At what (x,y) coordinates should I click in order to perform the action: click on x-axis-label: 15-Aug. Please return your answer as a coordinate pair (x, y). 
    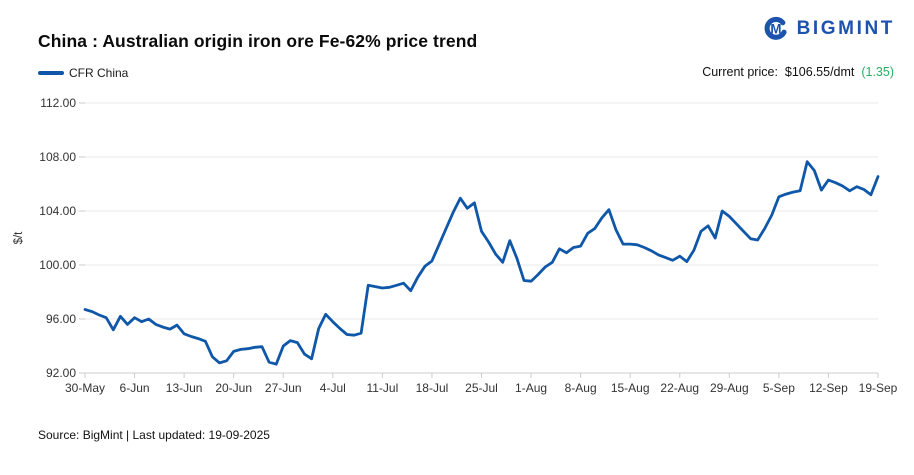
    Looking at the image, I should click on (630, 388).